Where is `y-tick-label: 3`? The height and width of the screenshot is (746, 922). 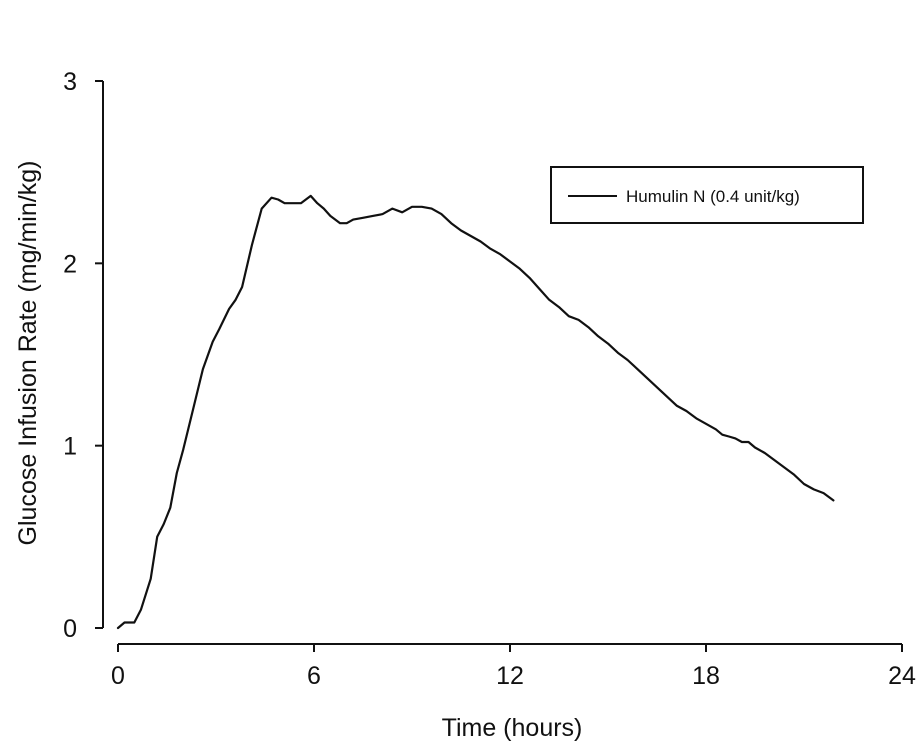
y-tick-label: 3 is located at coordinates (70, 82).